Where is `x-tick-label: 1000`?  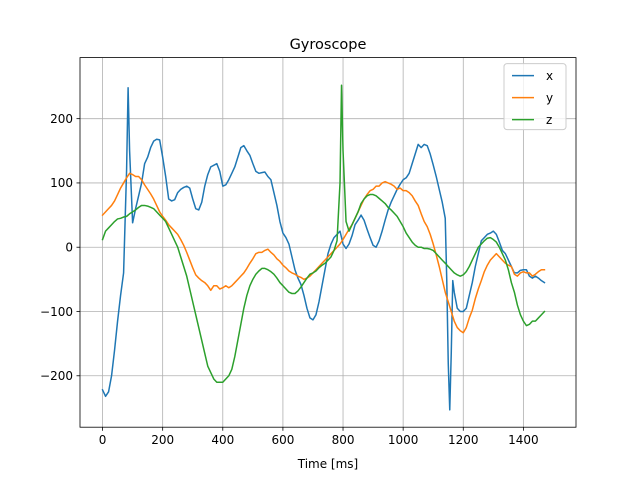 x-tick-label: 1000 is located at coordinates (403, 440).